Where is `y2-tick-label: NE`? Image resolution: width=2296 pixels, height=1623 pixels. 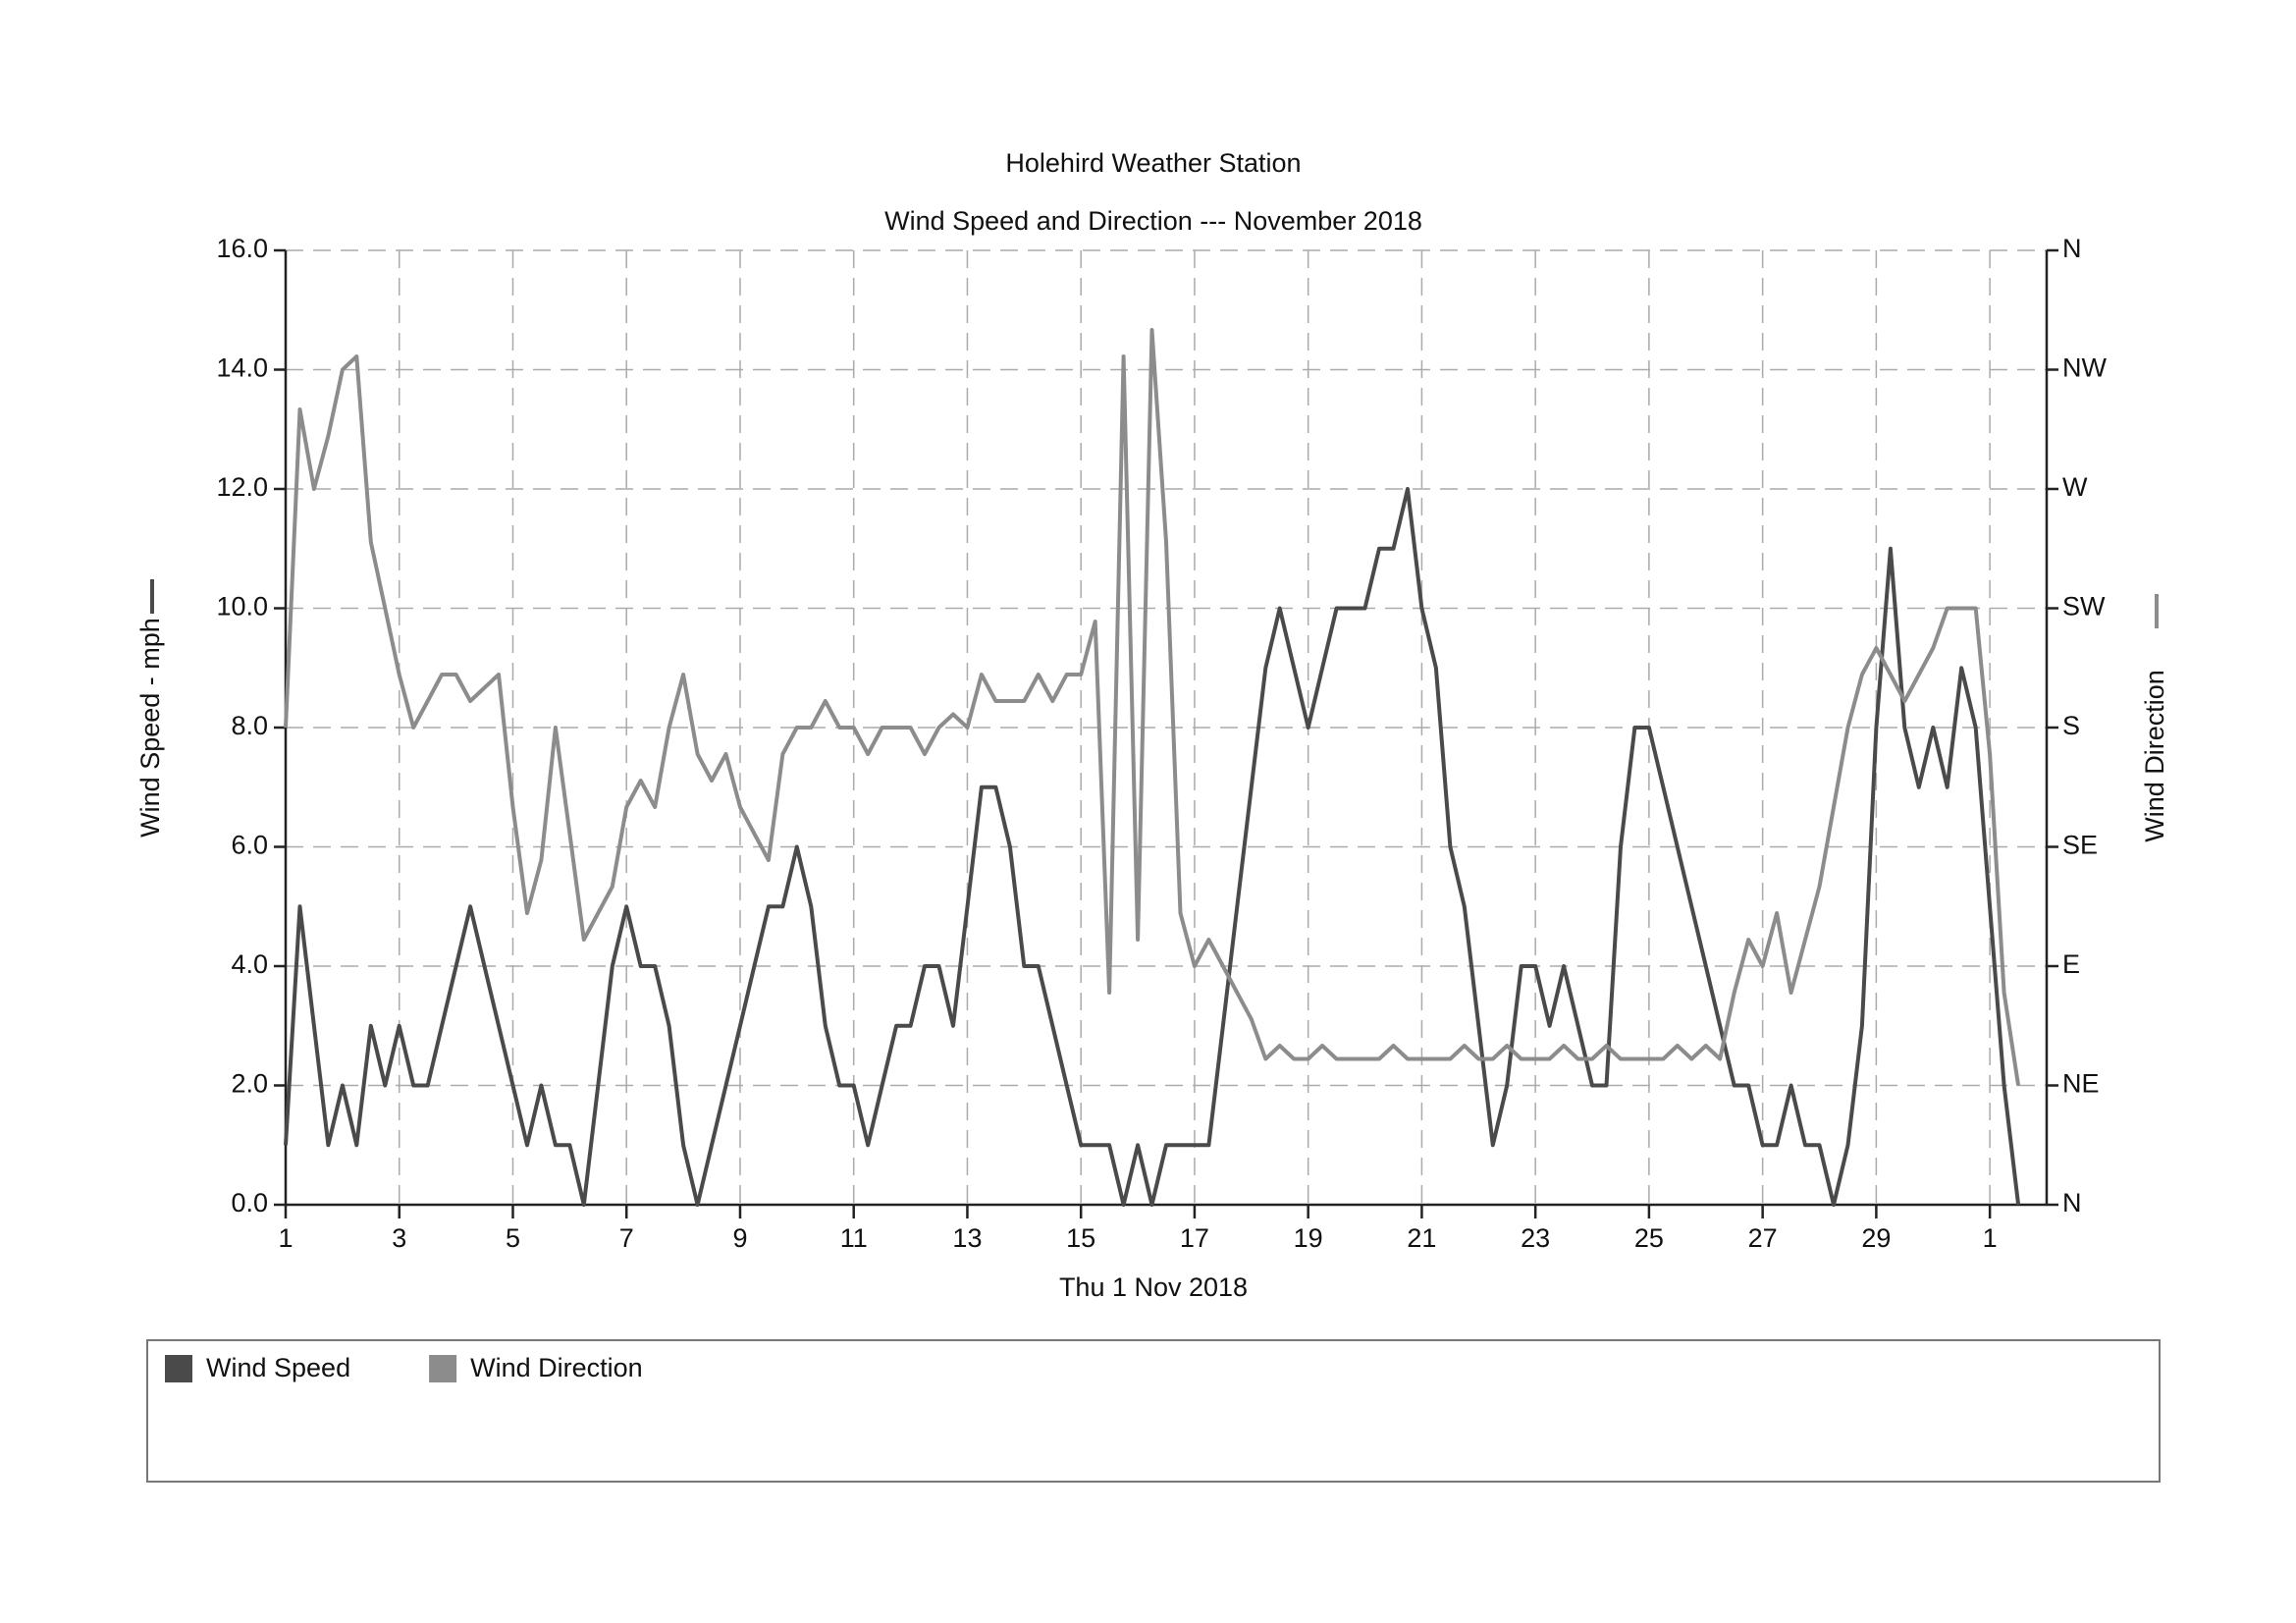
y2-tick-label: NE is located at coordinates (2081, 1084).